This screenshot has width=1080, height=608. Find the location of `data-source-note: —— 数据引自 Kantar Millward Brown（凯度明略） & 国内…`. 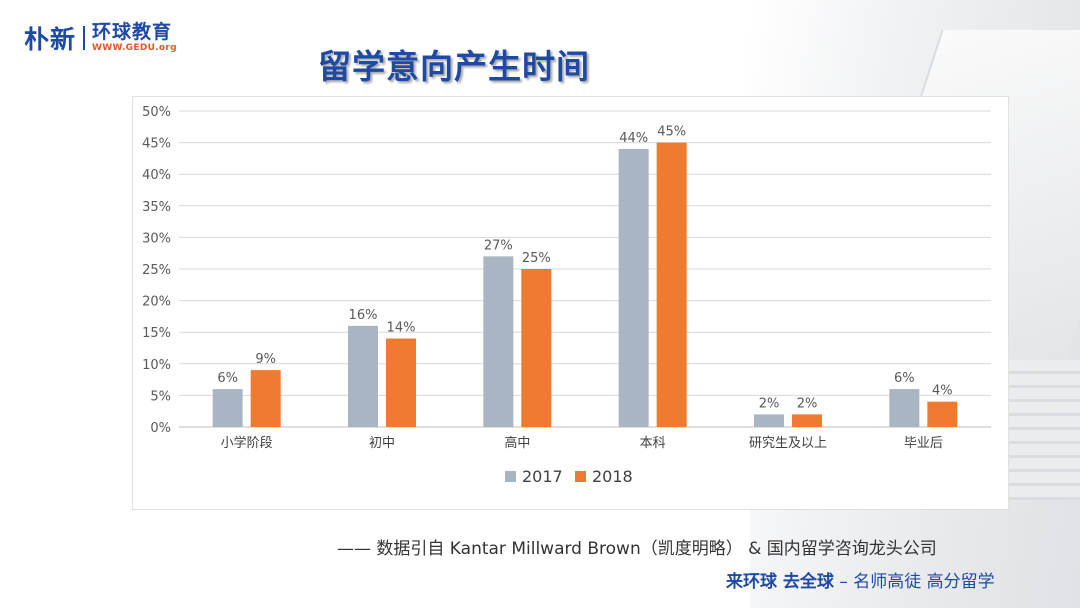

data-source-note: —— 数据引自 Kantar Millward Brown（凯度明略） & 国内… is located at coordinates (637, 549).